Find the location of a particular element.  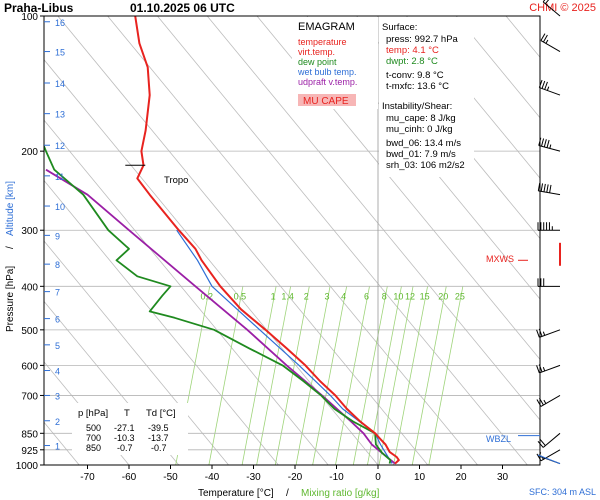

pressure-tick-label: 600 is located at coordinates (29, 366).